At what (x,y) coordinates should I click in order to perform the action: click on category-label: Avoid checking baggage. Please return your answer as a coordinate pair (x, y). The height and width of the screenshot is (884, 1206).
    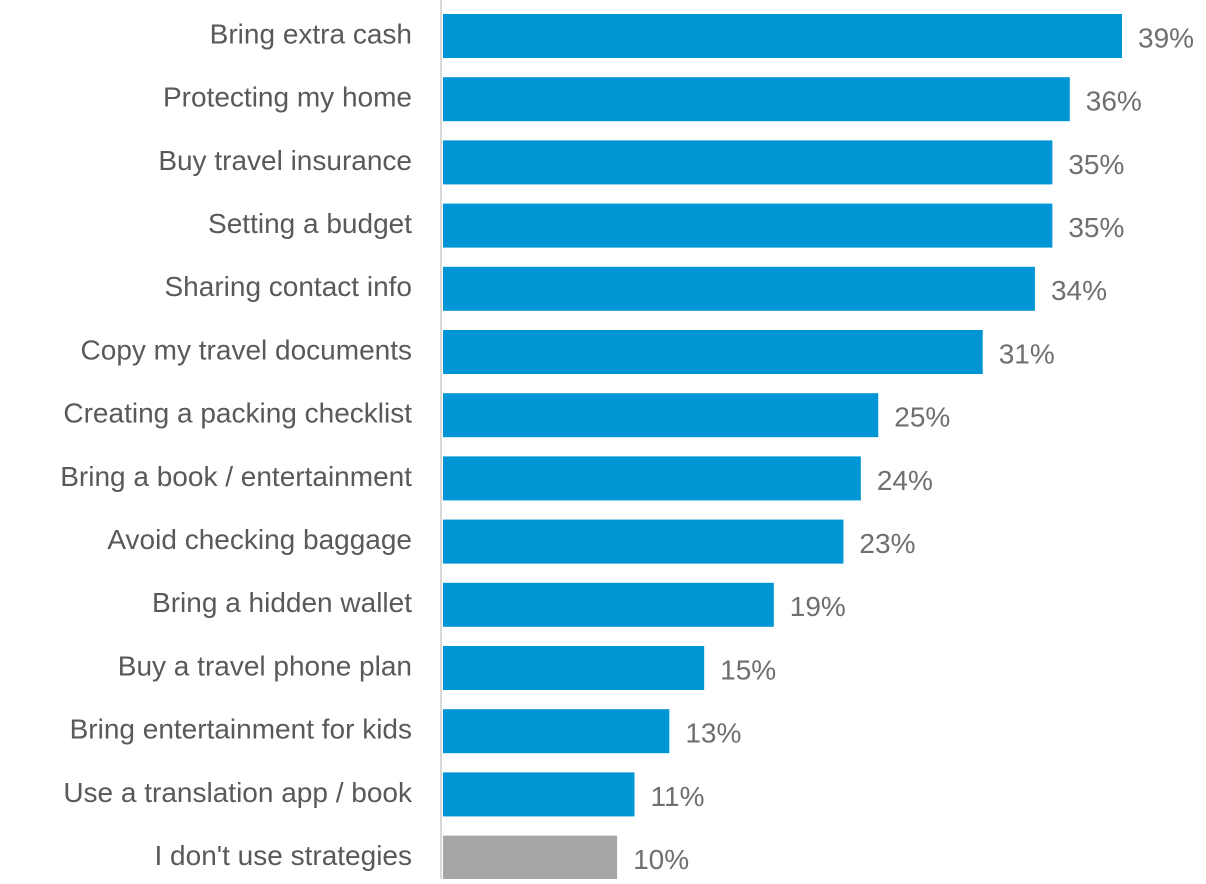
    Looking at the image, I should click on (259, 539).